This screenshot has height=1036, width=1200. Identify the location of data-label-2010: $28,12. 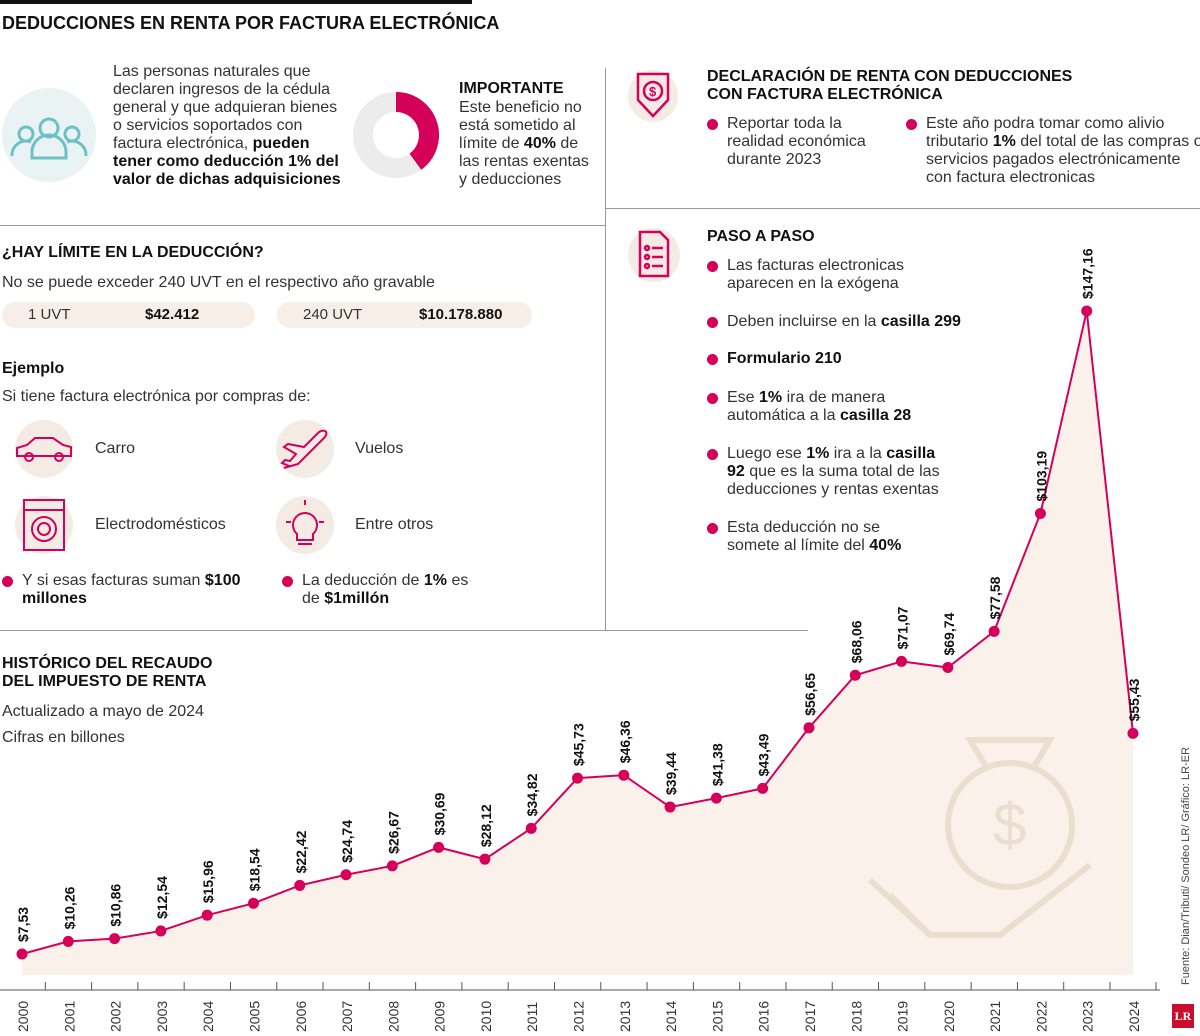
(486, 825).